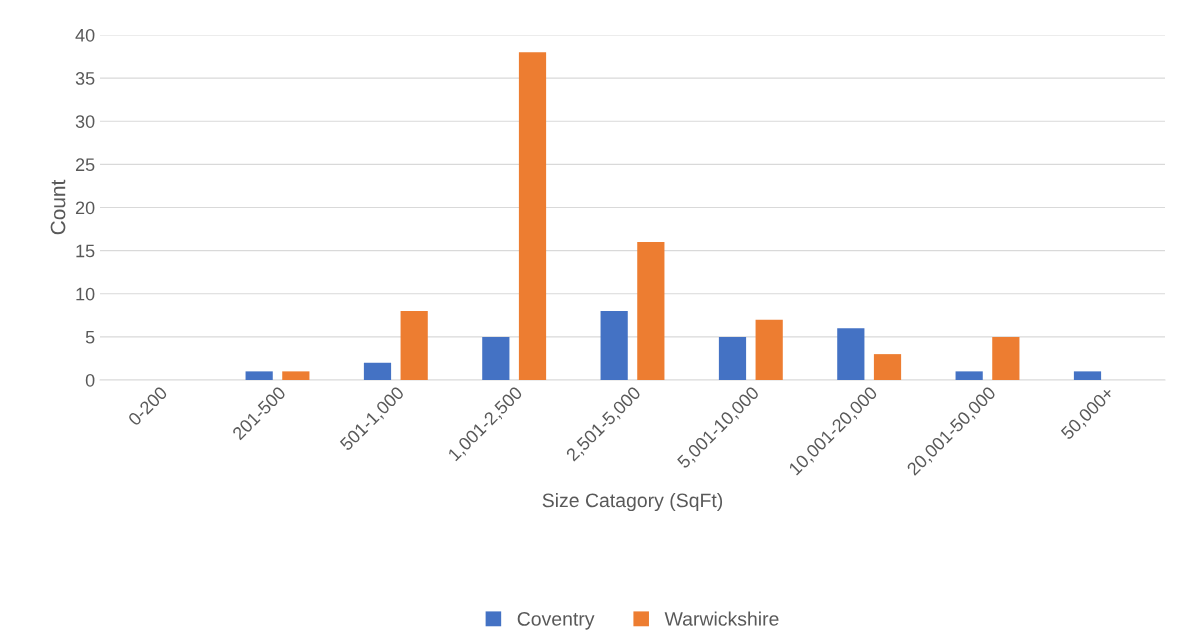  I want to click on y-tick-label: 35, so click(85, 78).